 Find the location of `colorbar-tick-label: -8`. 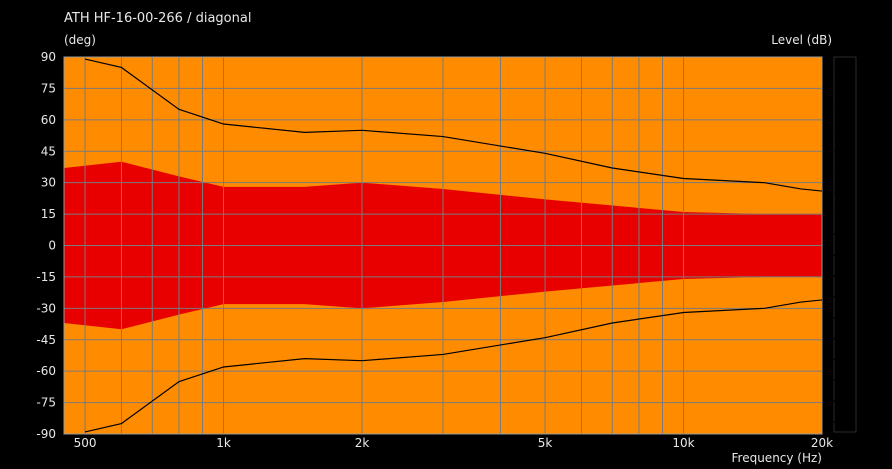

colorbar-tick-label: -8 is located at coordinates (846, 213).